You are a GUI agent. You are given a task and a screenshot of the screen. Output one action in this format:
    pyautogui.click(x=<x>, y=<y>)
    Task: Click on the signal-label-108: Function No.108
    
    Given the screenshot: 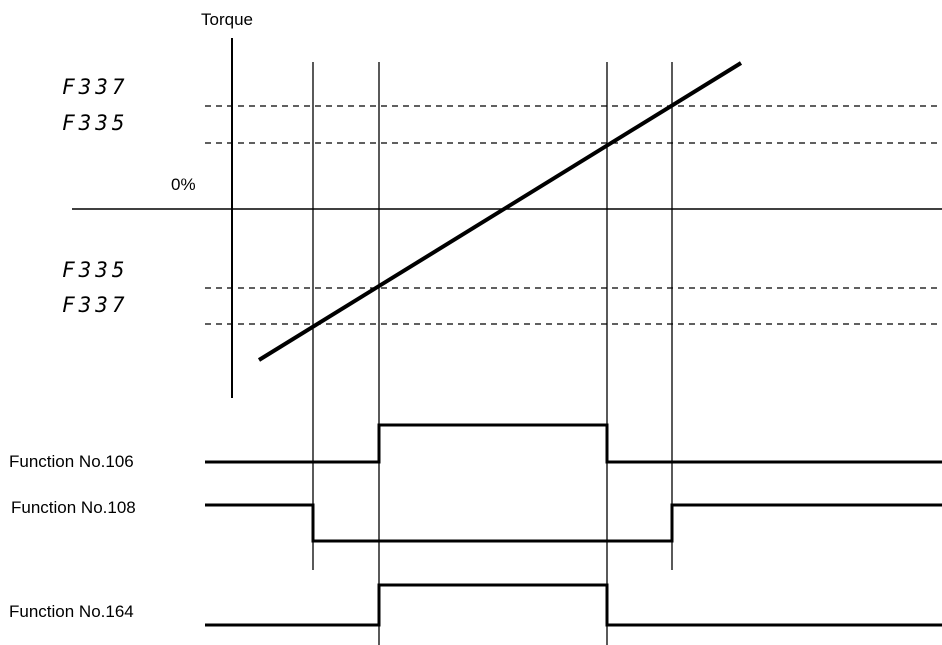 What is the action you would take?
    pyautogui.click(x=73, y=507)
    